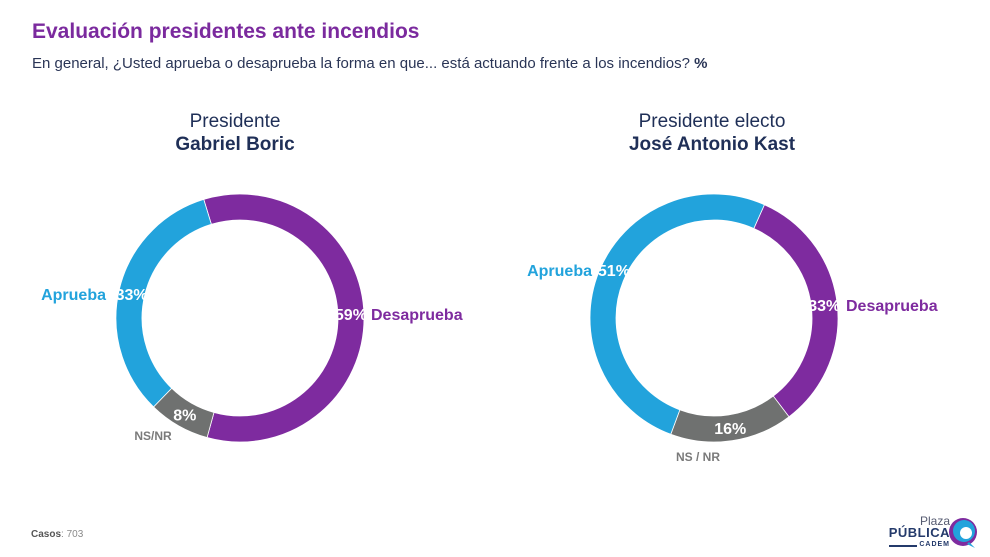 The image size is (990, 557). I want to click on logo-line-2: PÚBLICA, so click(919, 532).